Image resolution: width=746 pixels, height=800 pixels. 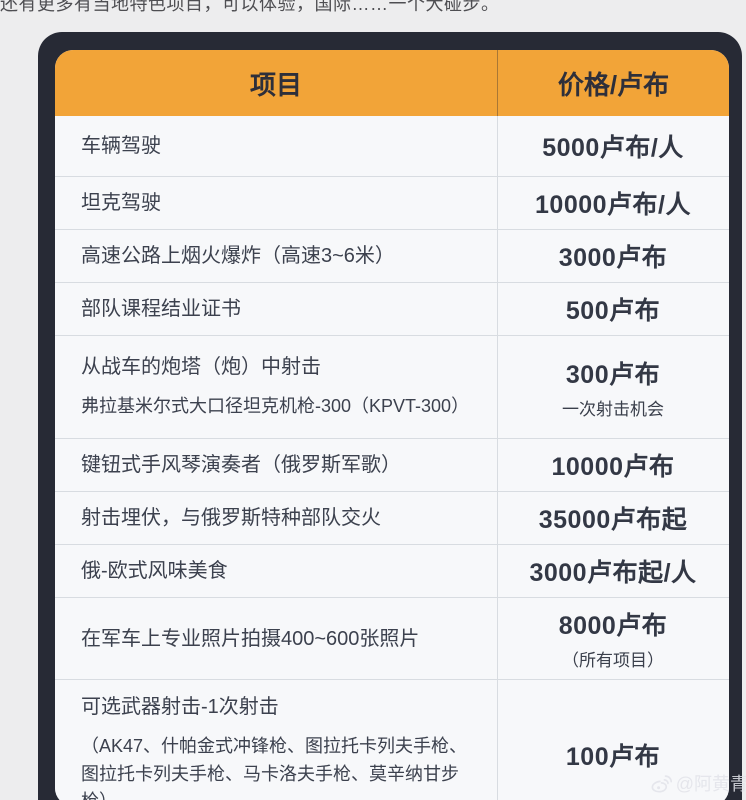 I want to click on price-value: 10000卢布/人, so click(x=613, y=205).